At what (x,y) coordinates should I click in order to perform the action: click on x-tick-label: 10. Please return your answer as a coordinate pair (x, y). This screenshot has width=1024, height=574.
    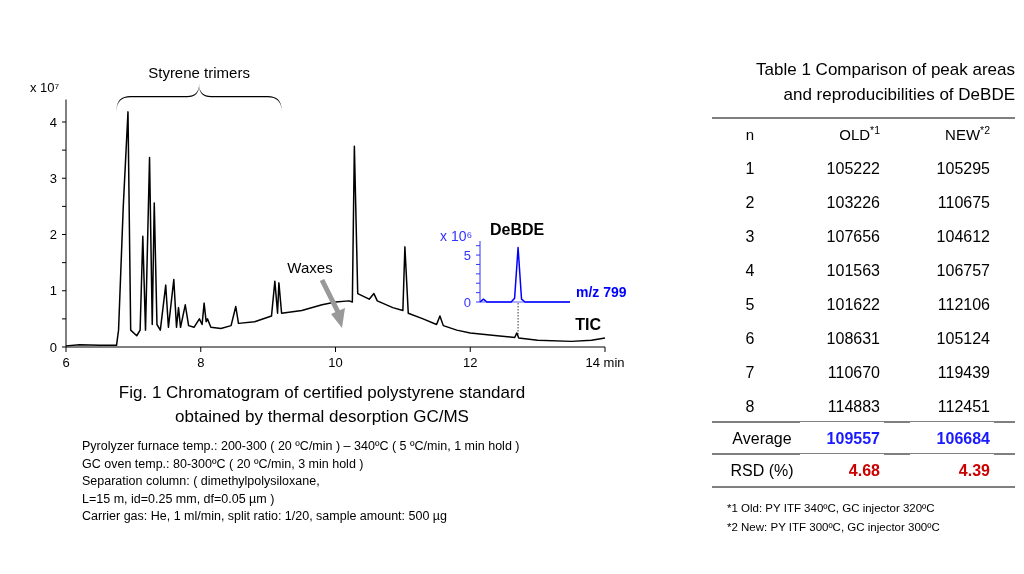
    Looking at the image, I should click on (335, 362).